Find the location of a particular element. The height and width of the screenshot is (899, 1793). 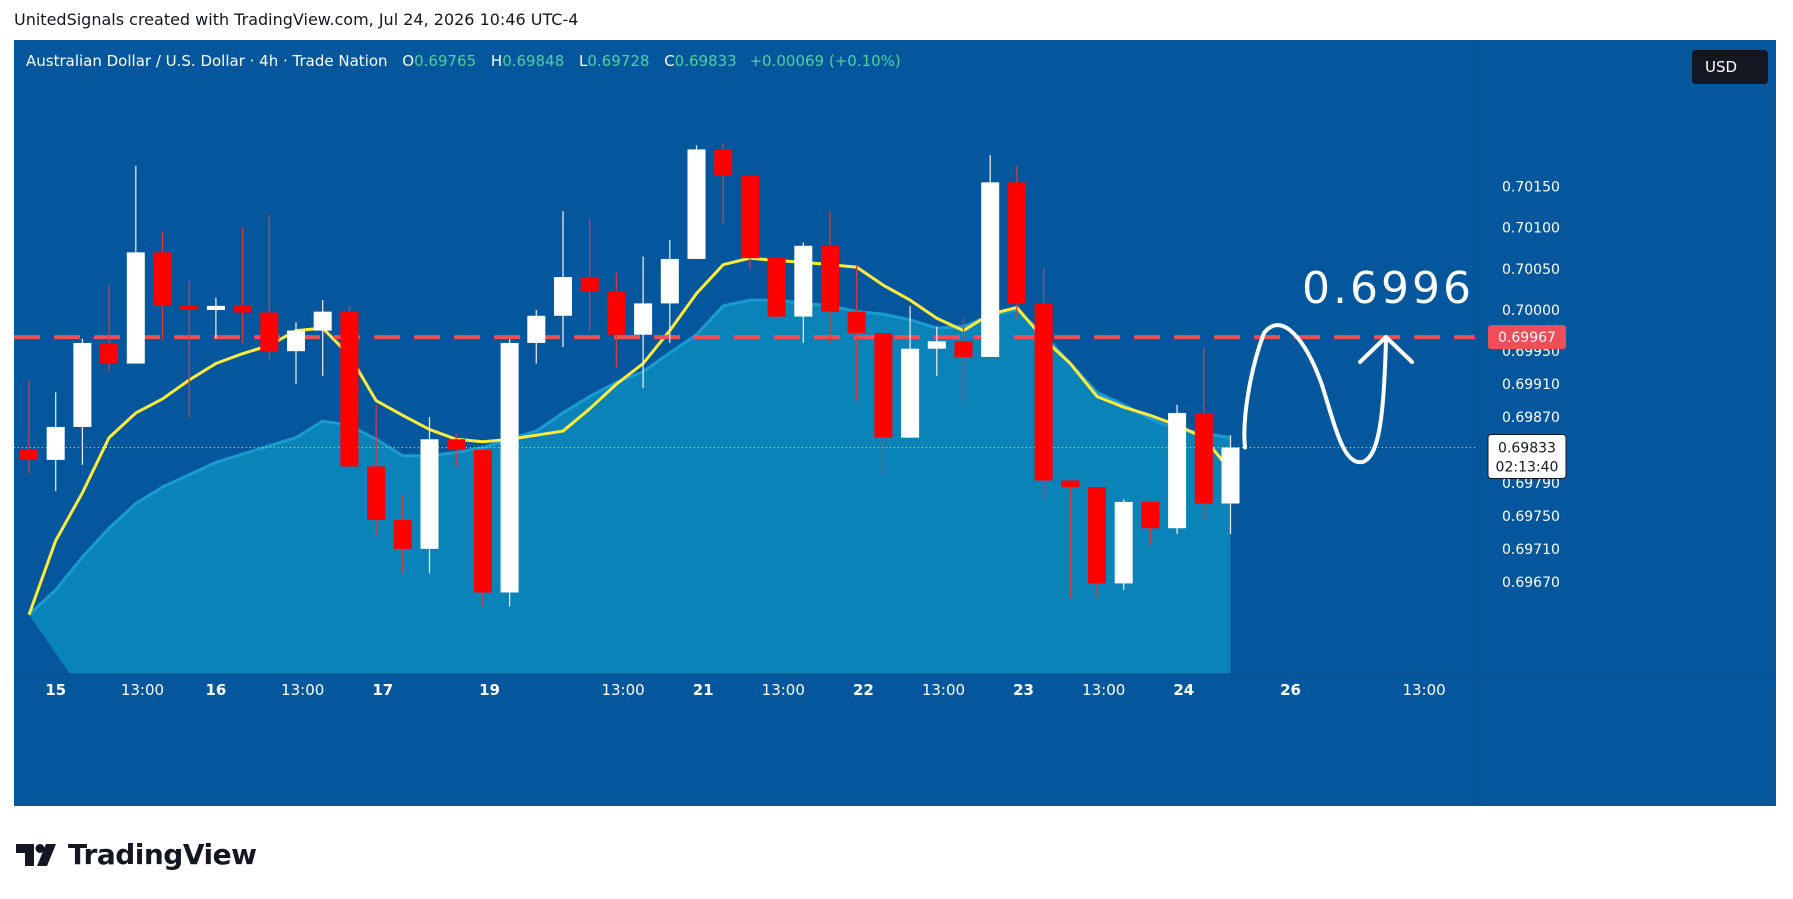

time-tick-label: 21 is located at coordinates (703, 690).